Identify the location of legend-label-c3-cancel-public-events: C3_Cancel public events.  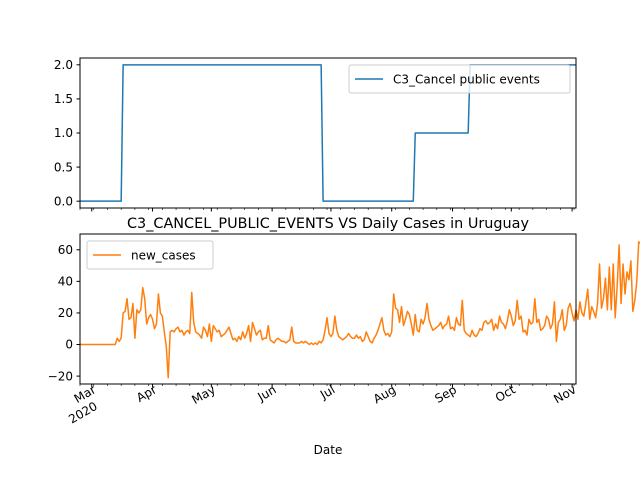
(466, 80).